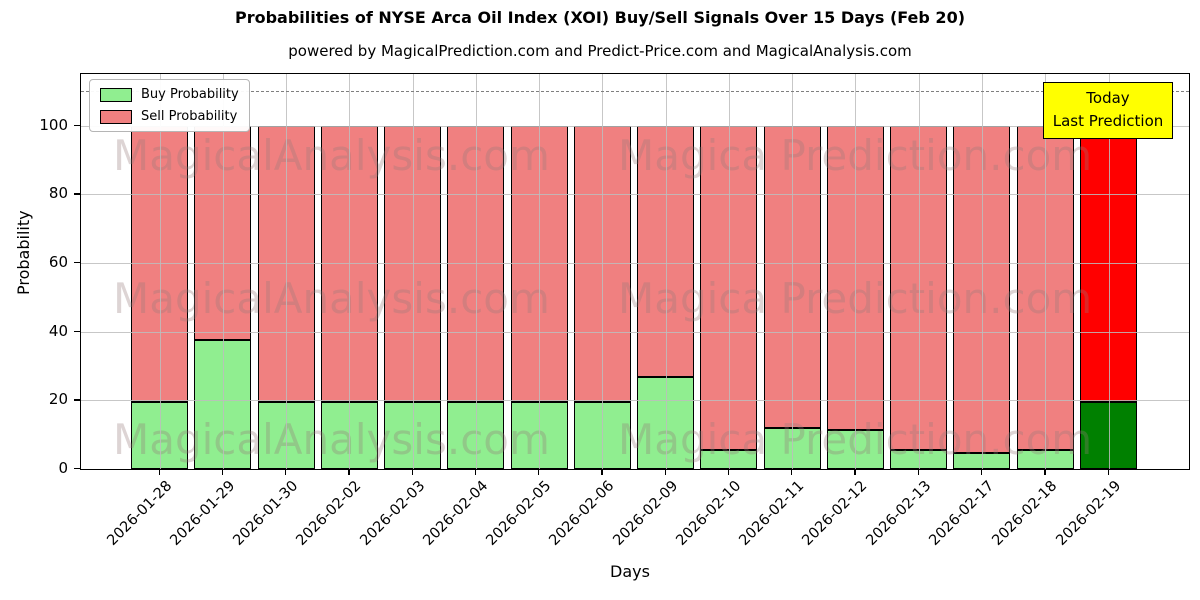 The width and height of the screenshot is (1200, 600). I want to click on x-tick-label-2026-02-09: 2026-02-09, so click(645, 513).